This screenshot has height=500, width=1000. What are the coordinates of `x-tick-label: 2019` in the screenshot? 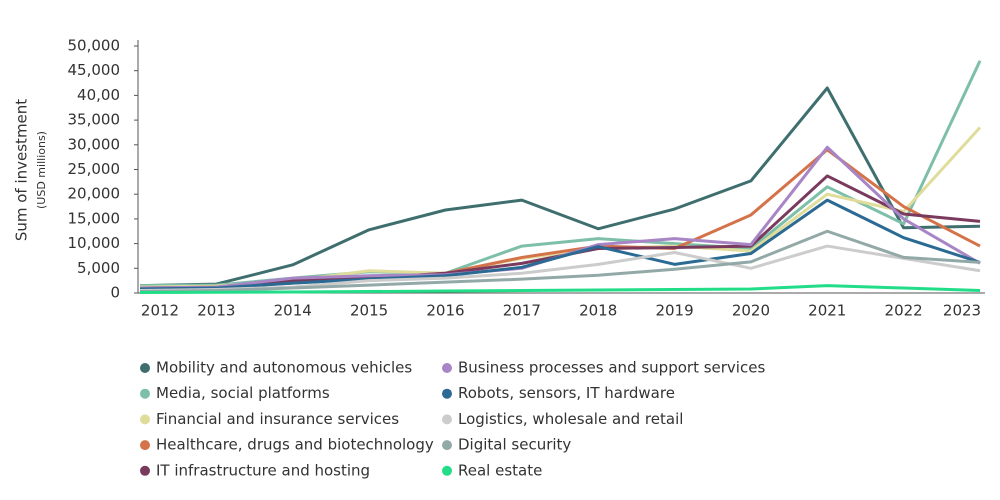 It's located at (674, 311).